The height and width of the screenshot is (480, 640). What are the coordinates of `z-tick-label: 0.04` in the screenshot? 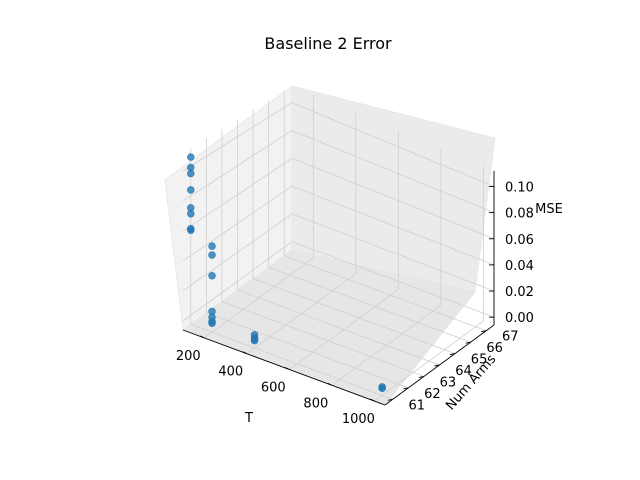 It's located at (519, 266).